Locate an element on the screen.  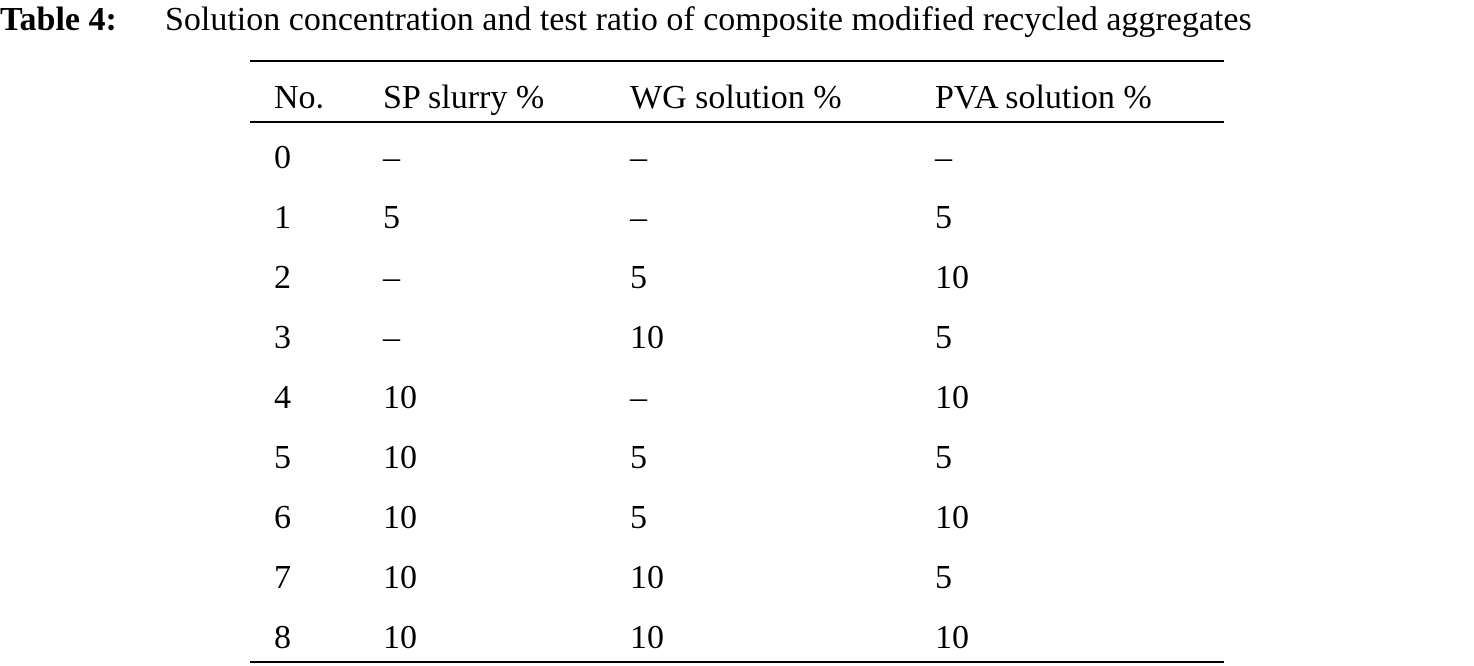
table-cell: 4 is located at coordinates (282, 397).